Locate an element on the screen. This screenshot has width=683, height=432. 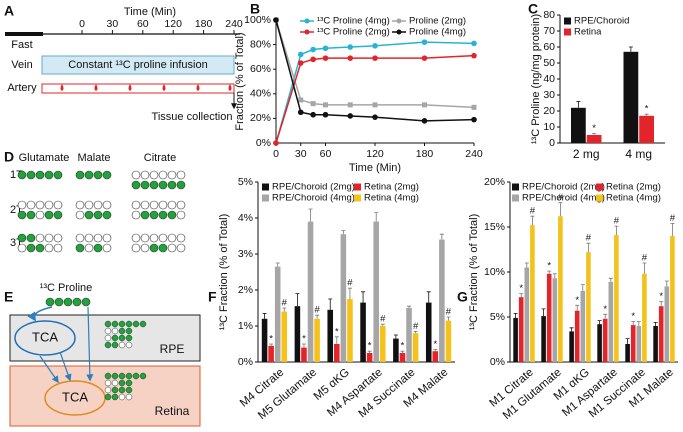
timeline-tick-label: 240 is located at coordinates (234, 24).